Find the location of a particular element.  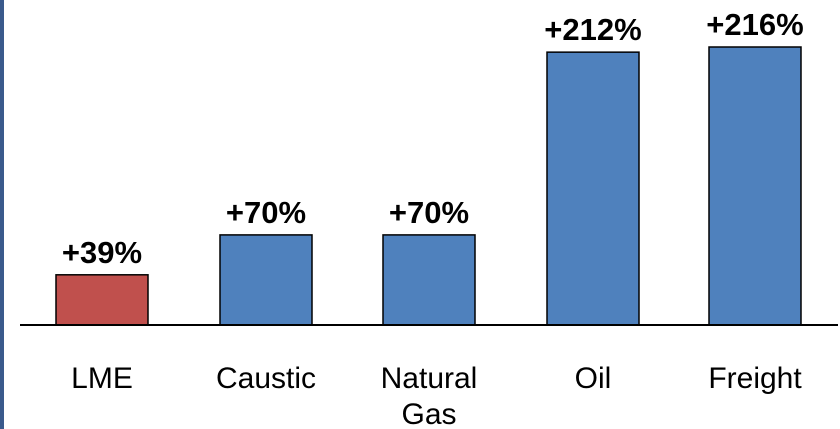

category-label-natural-gas-line2: Gas is located at coordinates (428, 413).